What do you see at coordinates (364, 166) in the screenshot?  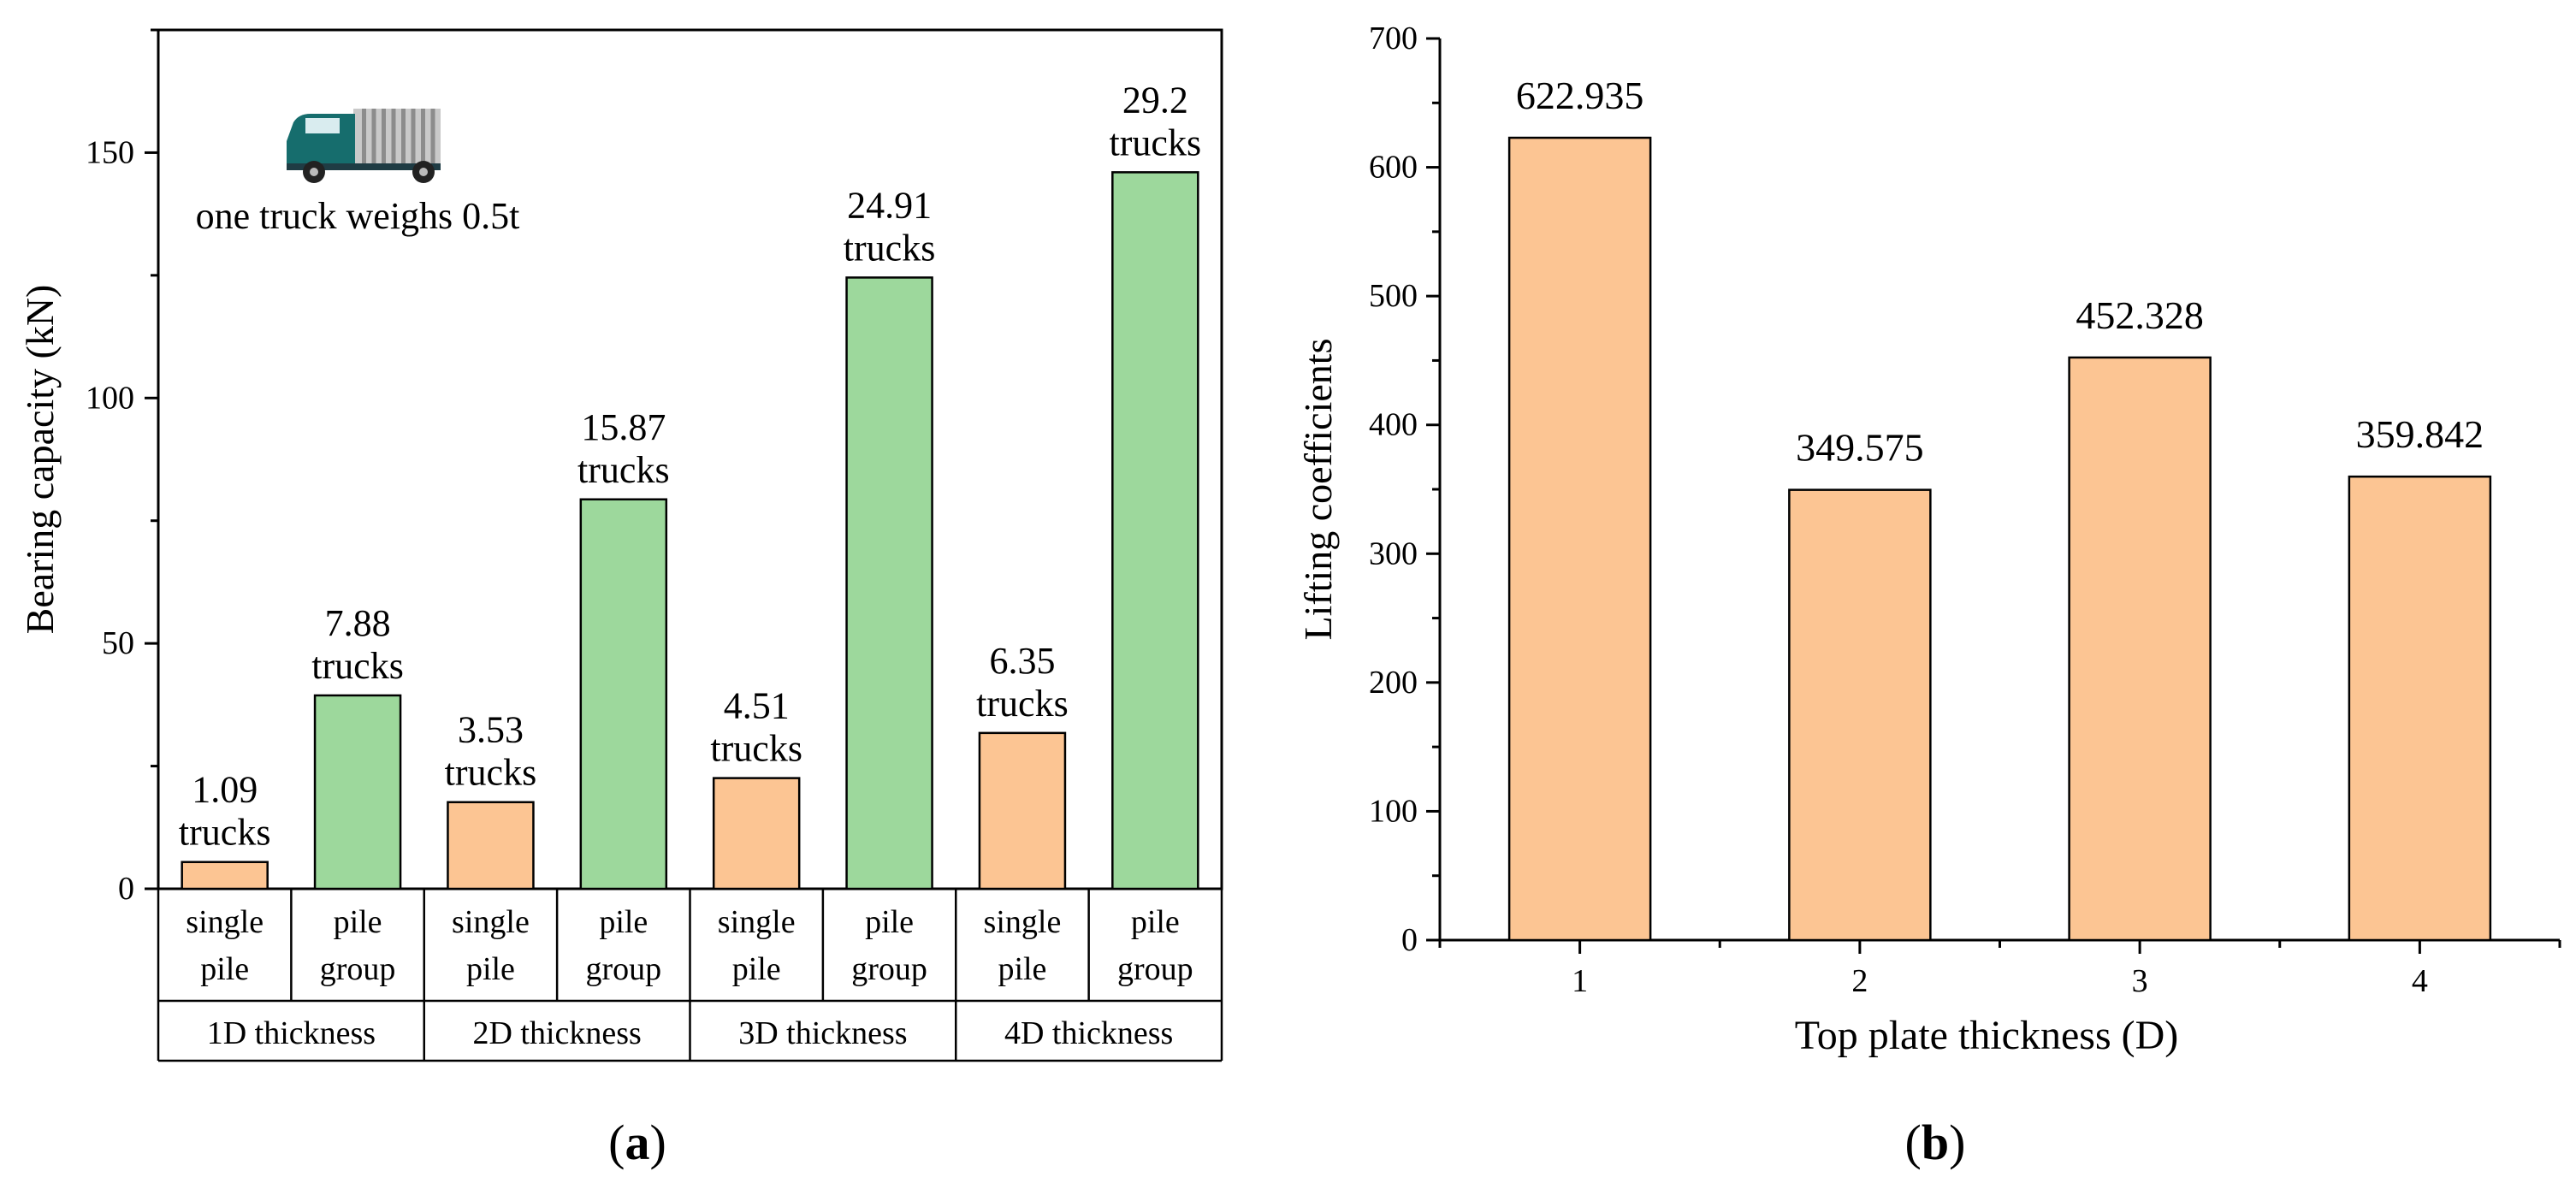 I see `truck-chassis` at bounding box center [364, 166].